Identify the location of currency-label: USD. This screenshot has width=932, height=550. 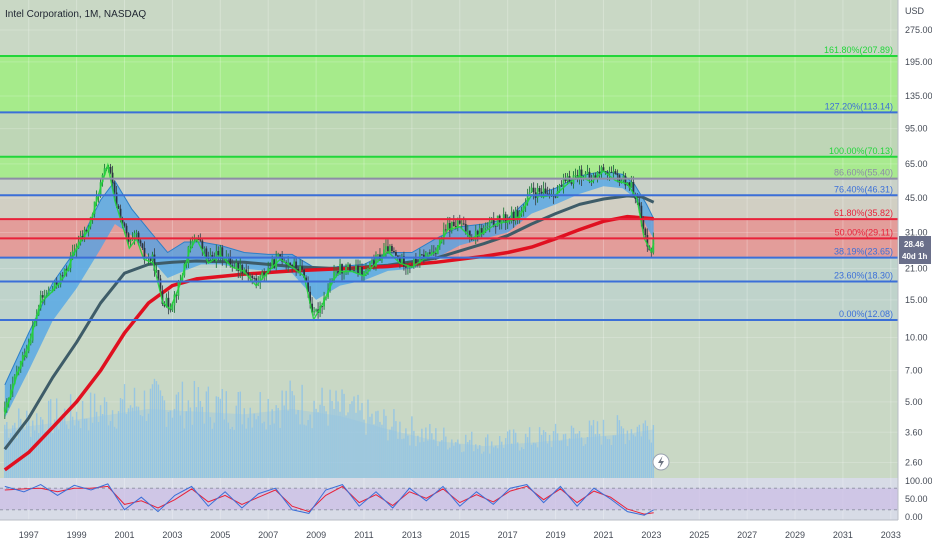
(915, 11).